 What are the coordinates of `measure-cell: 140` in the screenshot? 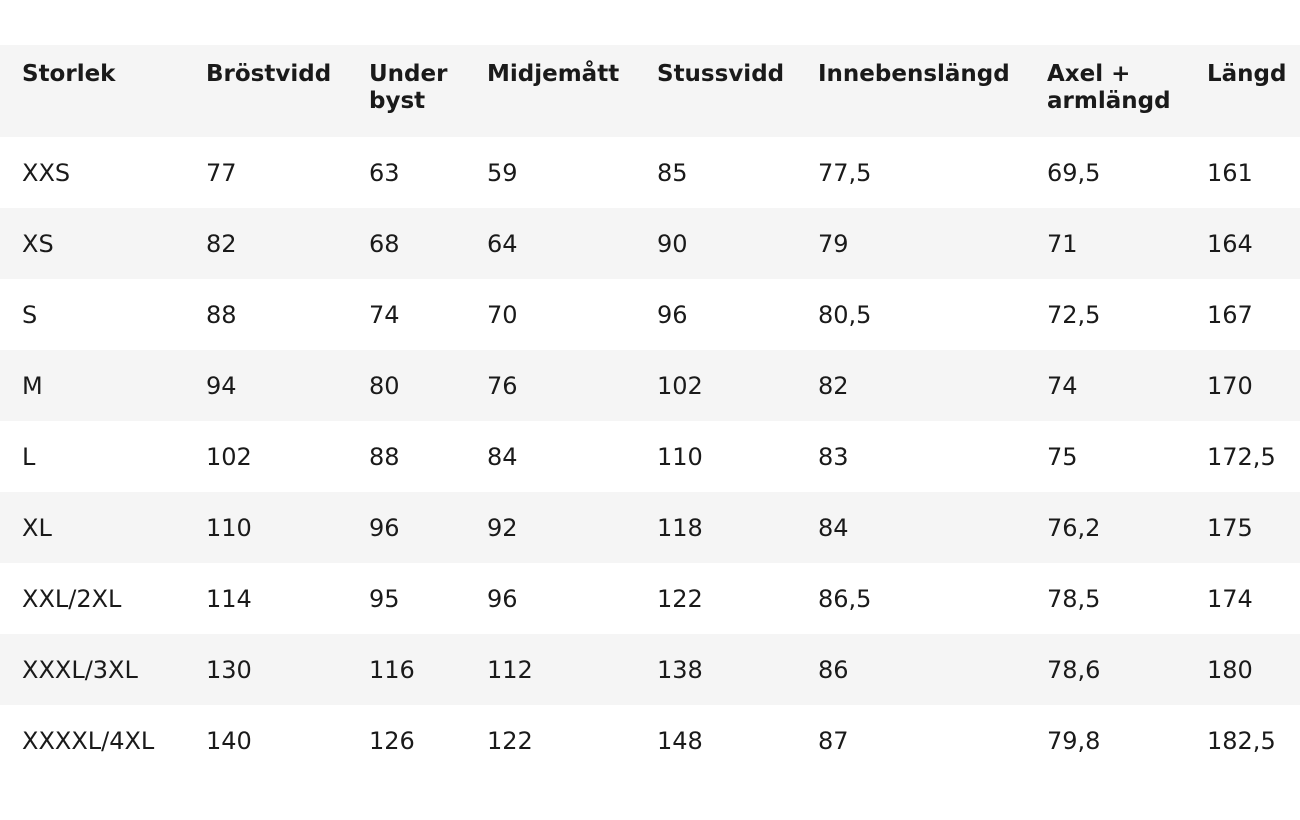 It's located at (229, 740).